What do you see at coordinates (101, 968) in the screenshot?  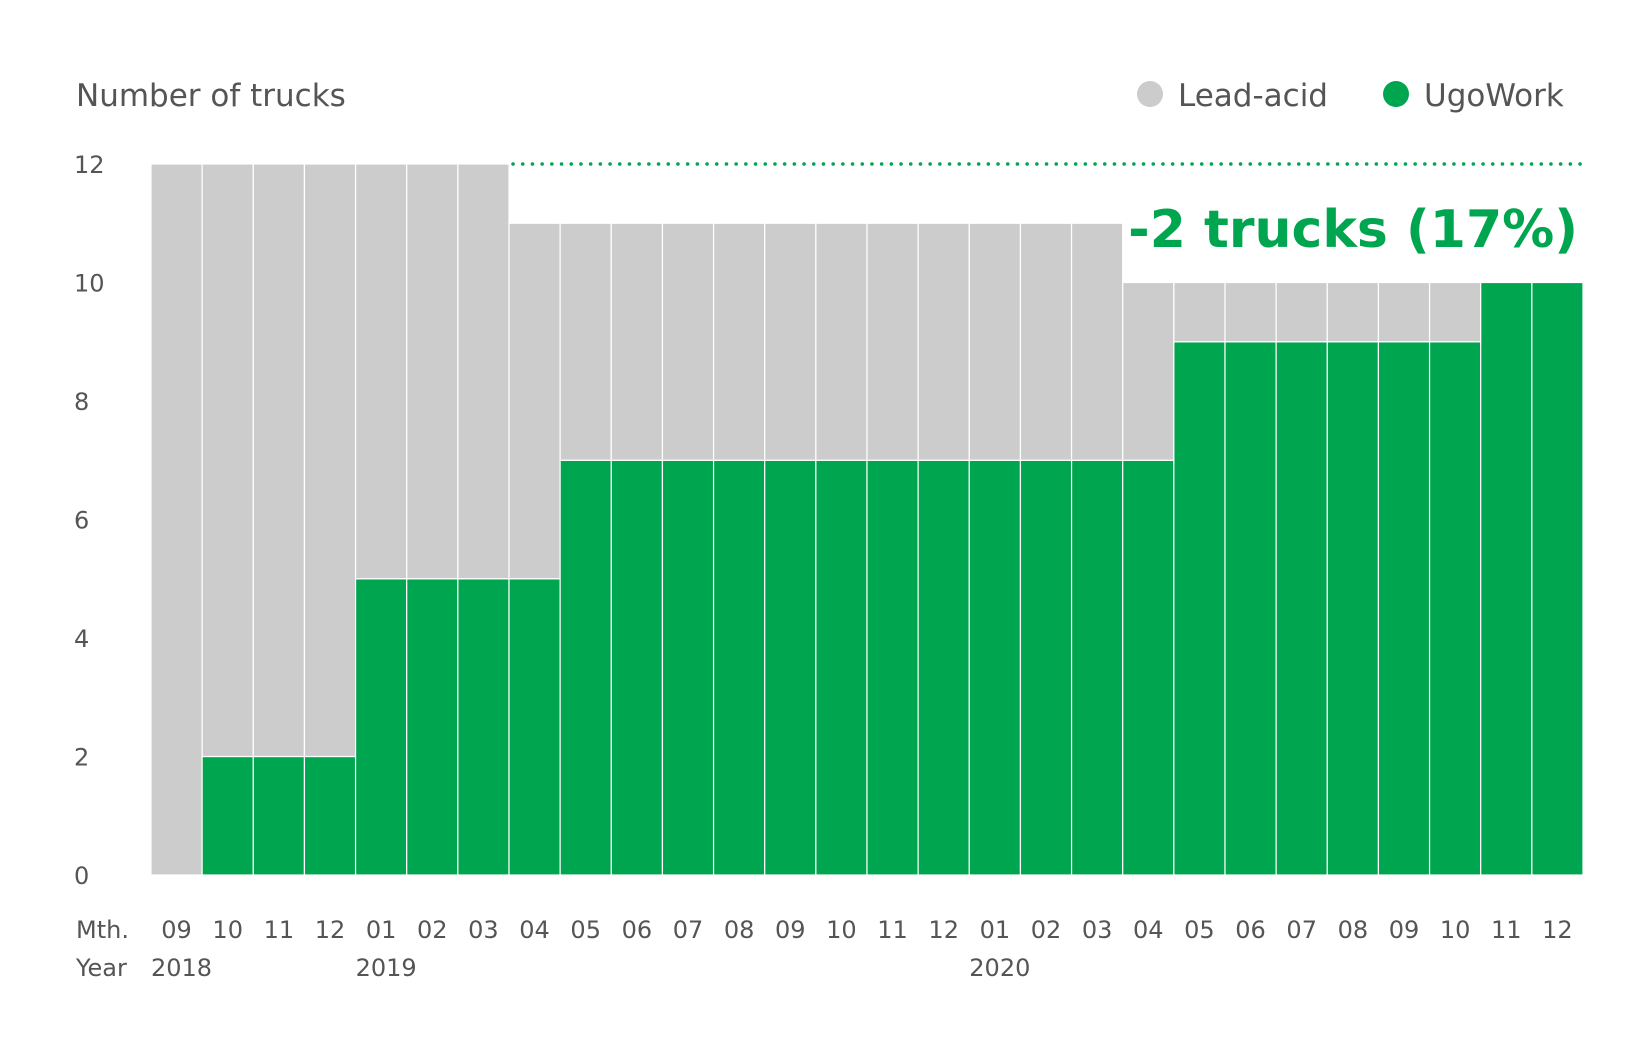 I see `year-row-label: Year` at bounding box center [101, 968].